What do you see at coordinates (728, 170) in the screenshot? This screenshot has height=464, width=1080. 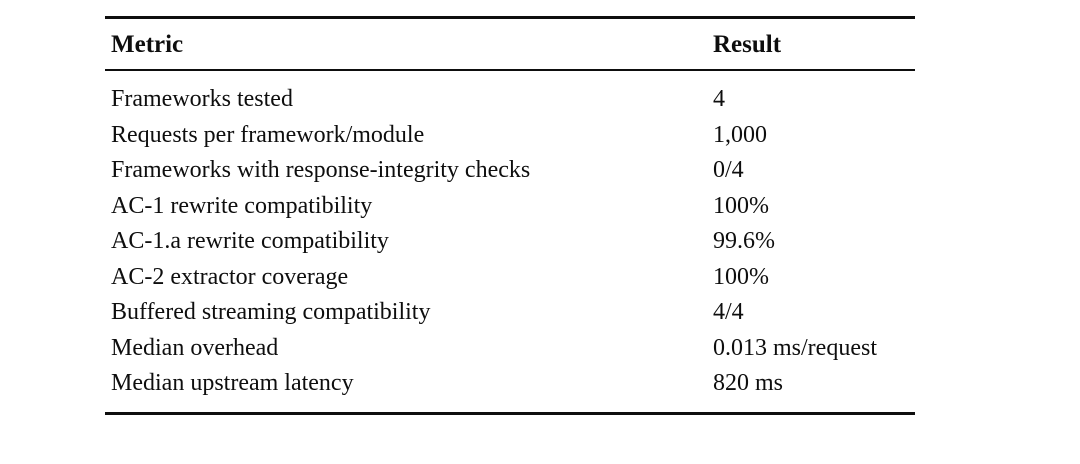 I see `result-cell: 0/4` at bounding box center [728, 170].